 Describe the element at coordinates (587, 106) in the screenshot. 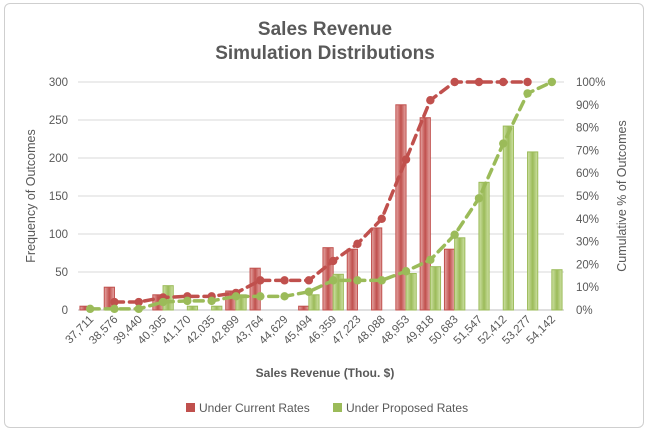

I see `y2-tick-label: 90%` at that location.